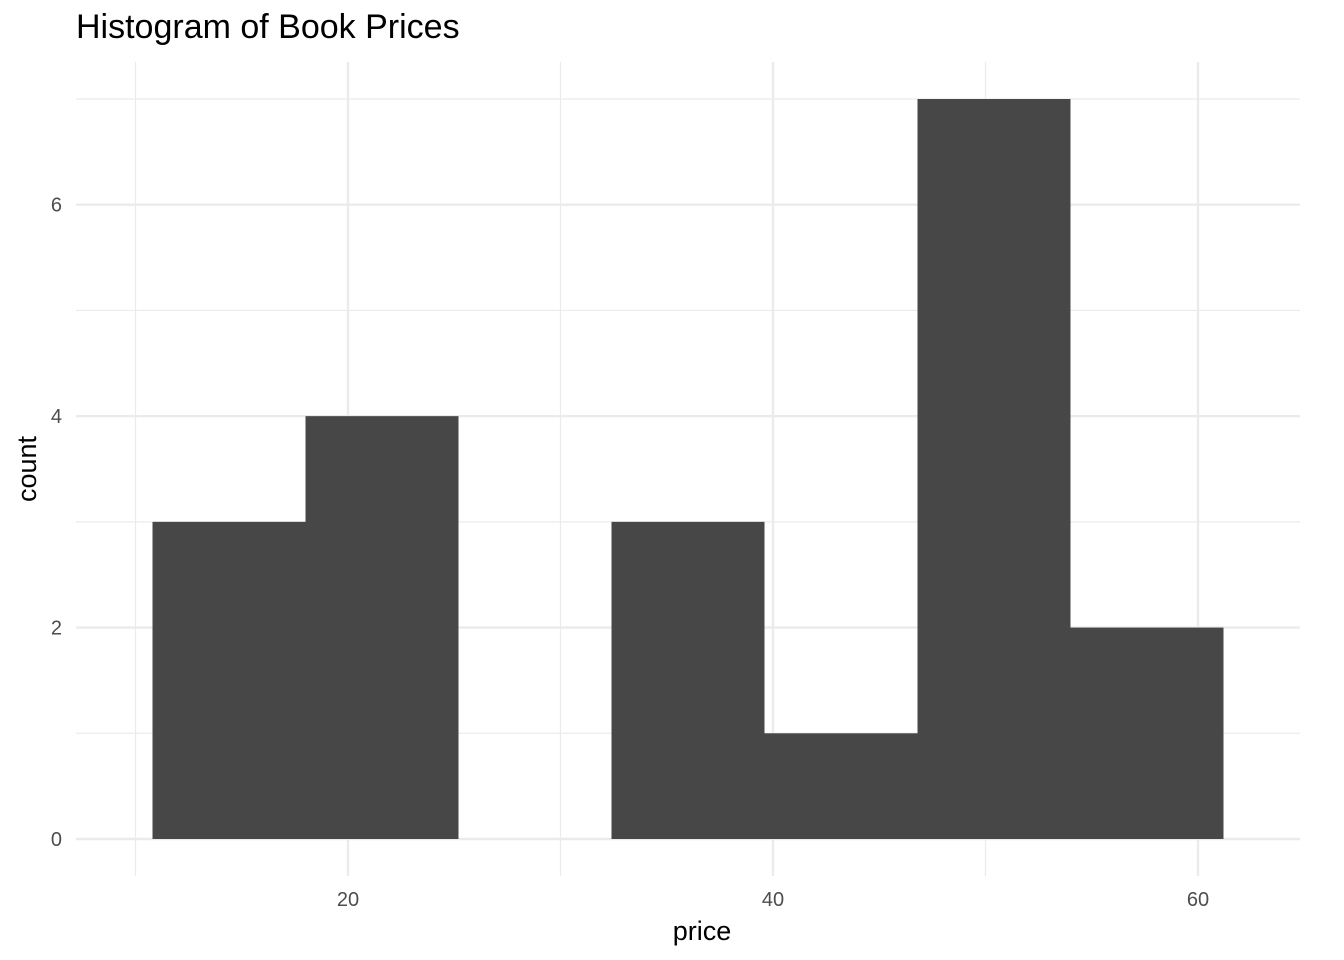 The image size is (1344, 960). I want to click on chart-title: Histogram of Book Prices, so click(268, 27).